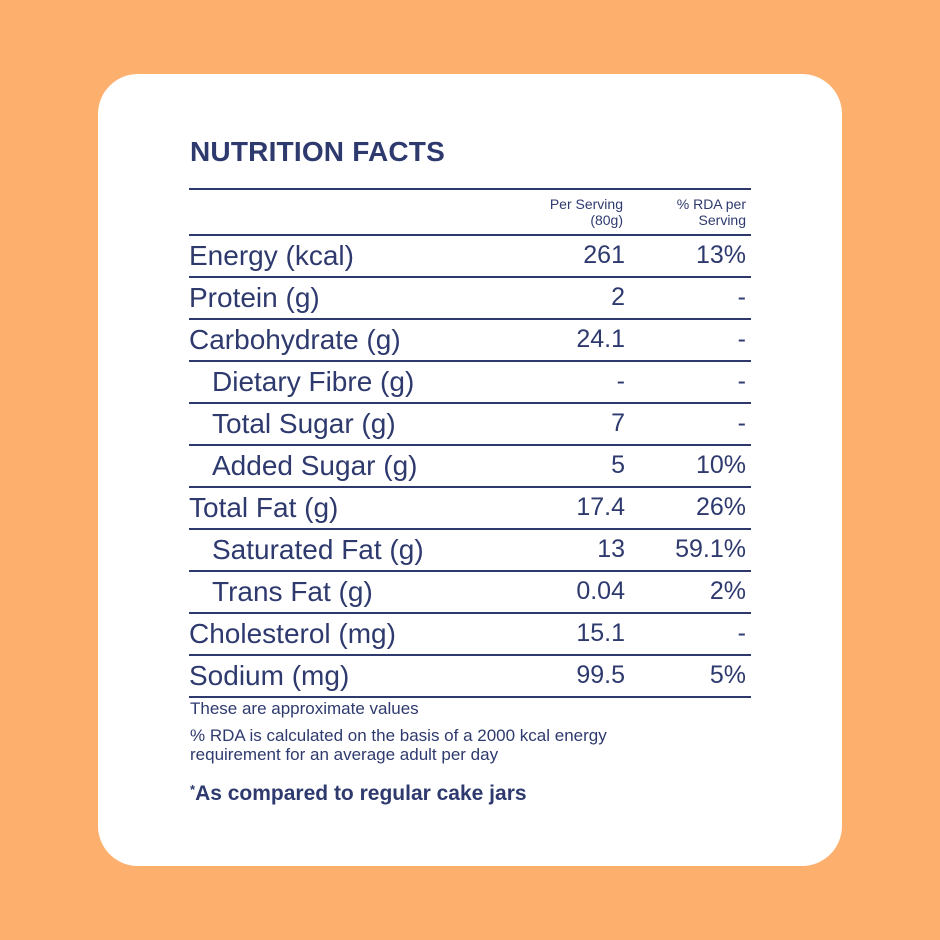 The image size is (940, 940). What do you see at coordinates (295, 339) in the screenshot?
I see `nutrient-label: Carbohydrate (g)` at bounding box center [295, 339].